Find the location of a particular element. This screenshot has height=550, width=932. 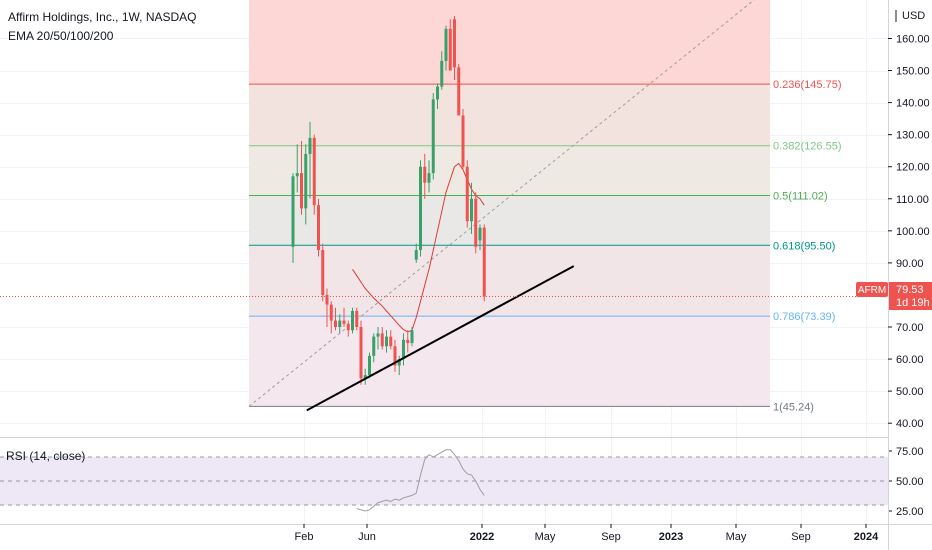

trendline is located at coordinates (440, 338).